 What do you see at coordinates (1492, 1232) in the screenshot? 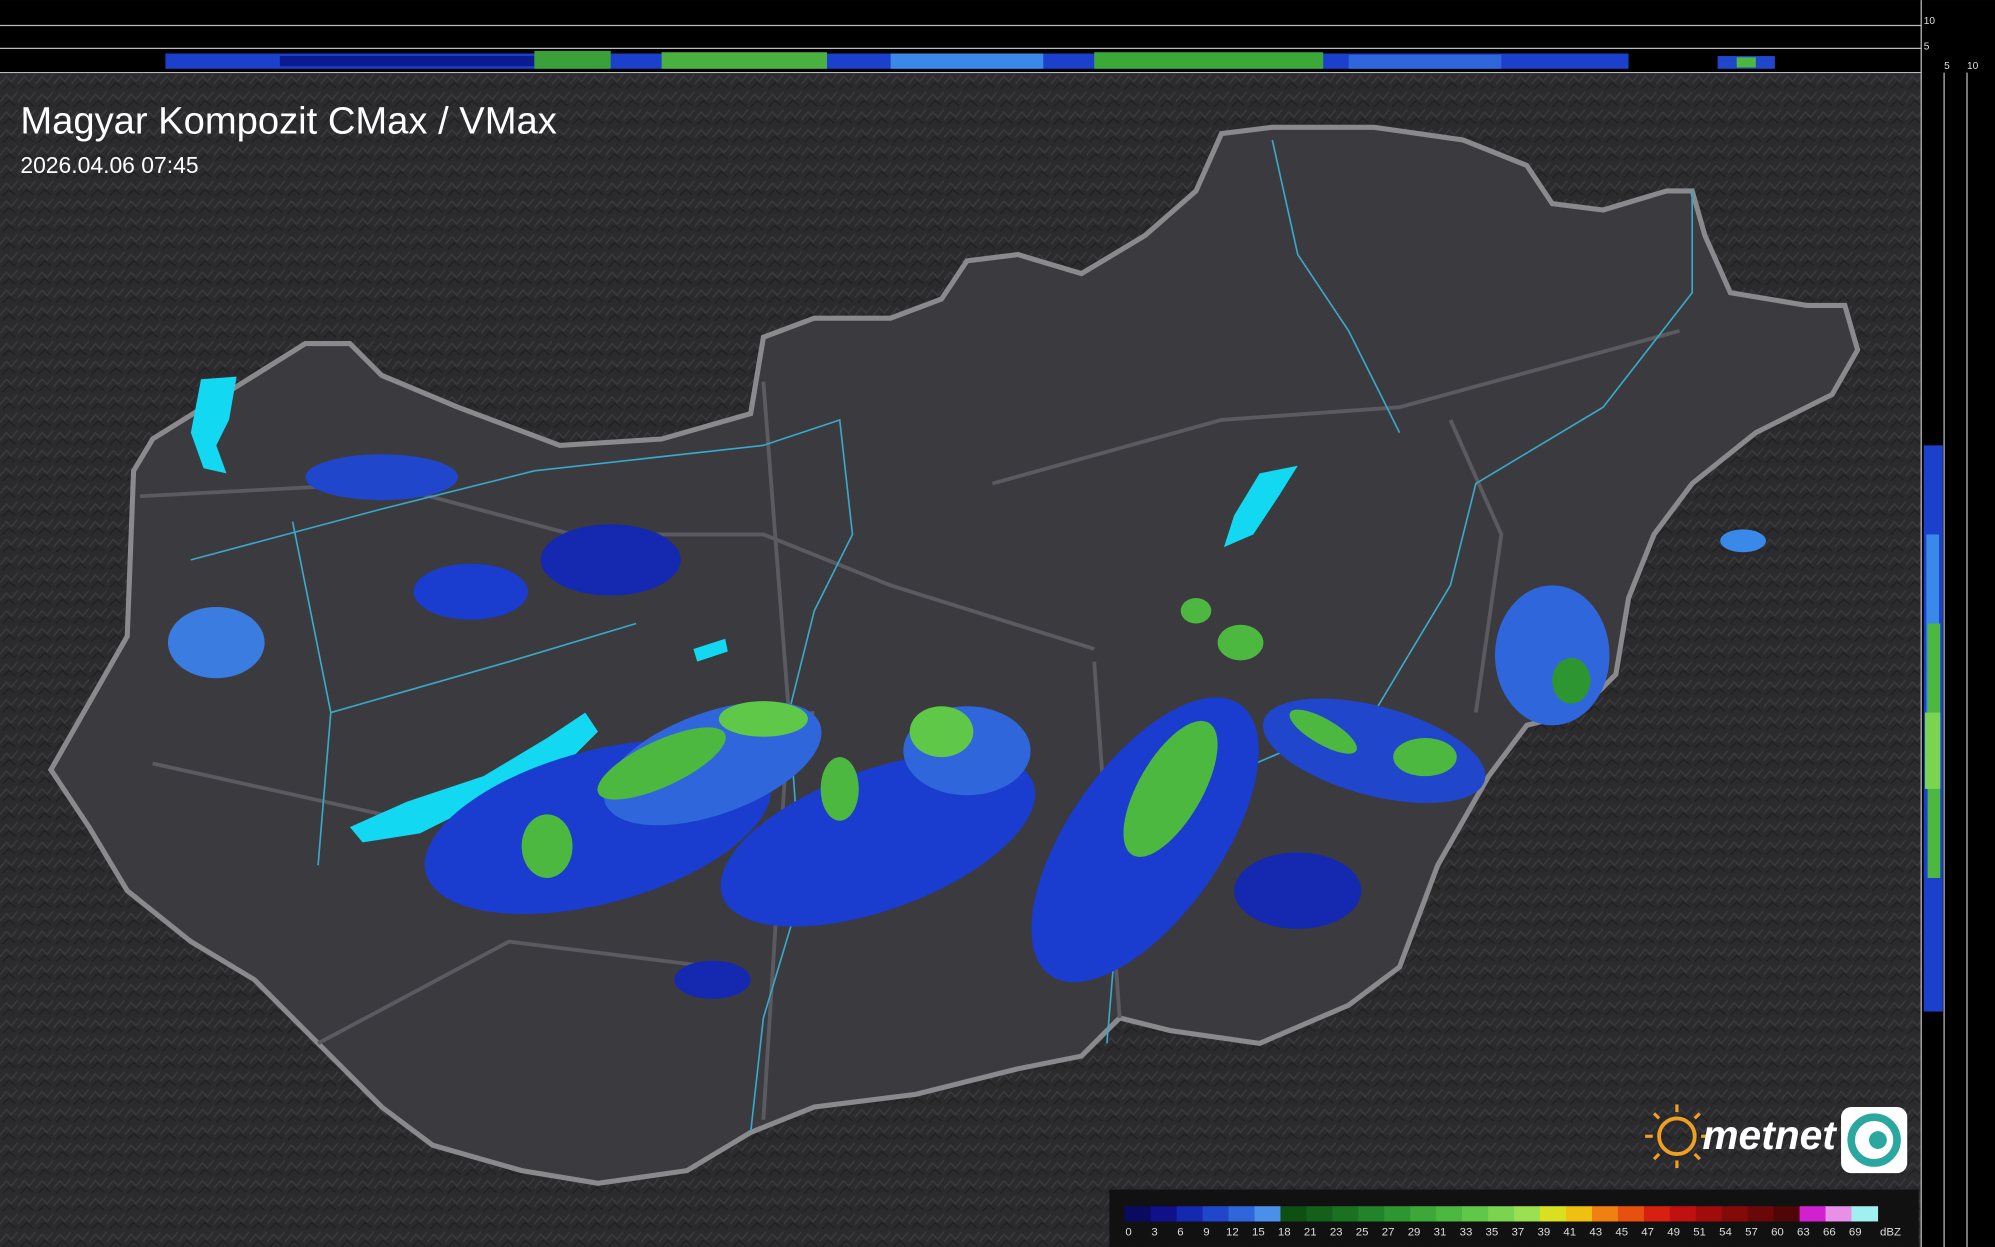
I see `legend-label: 35` at bounding box center [1492, 1232].